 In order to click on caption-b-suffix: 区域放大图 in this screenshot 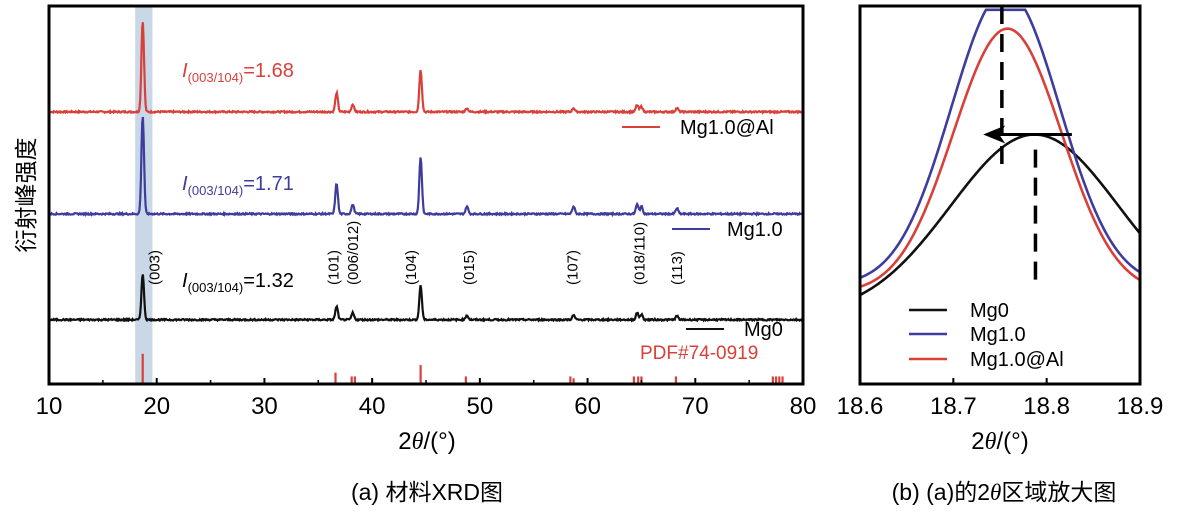, I will do `click(1058, 492)`.